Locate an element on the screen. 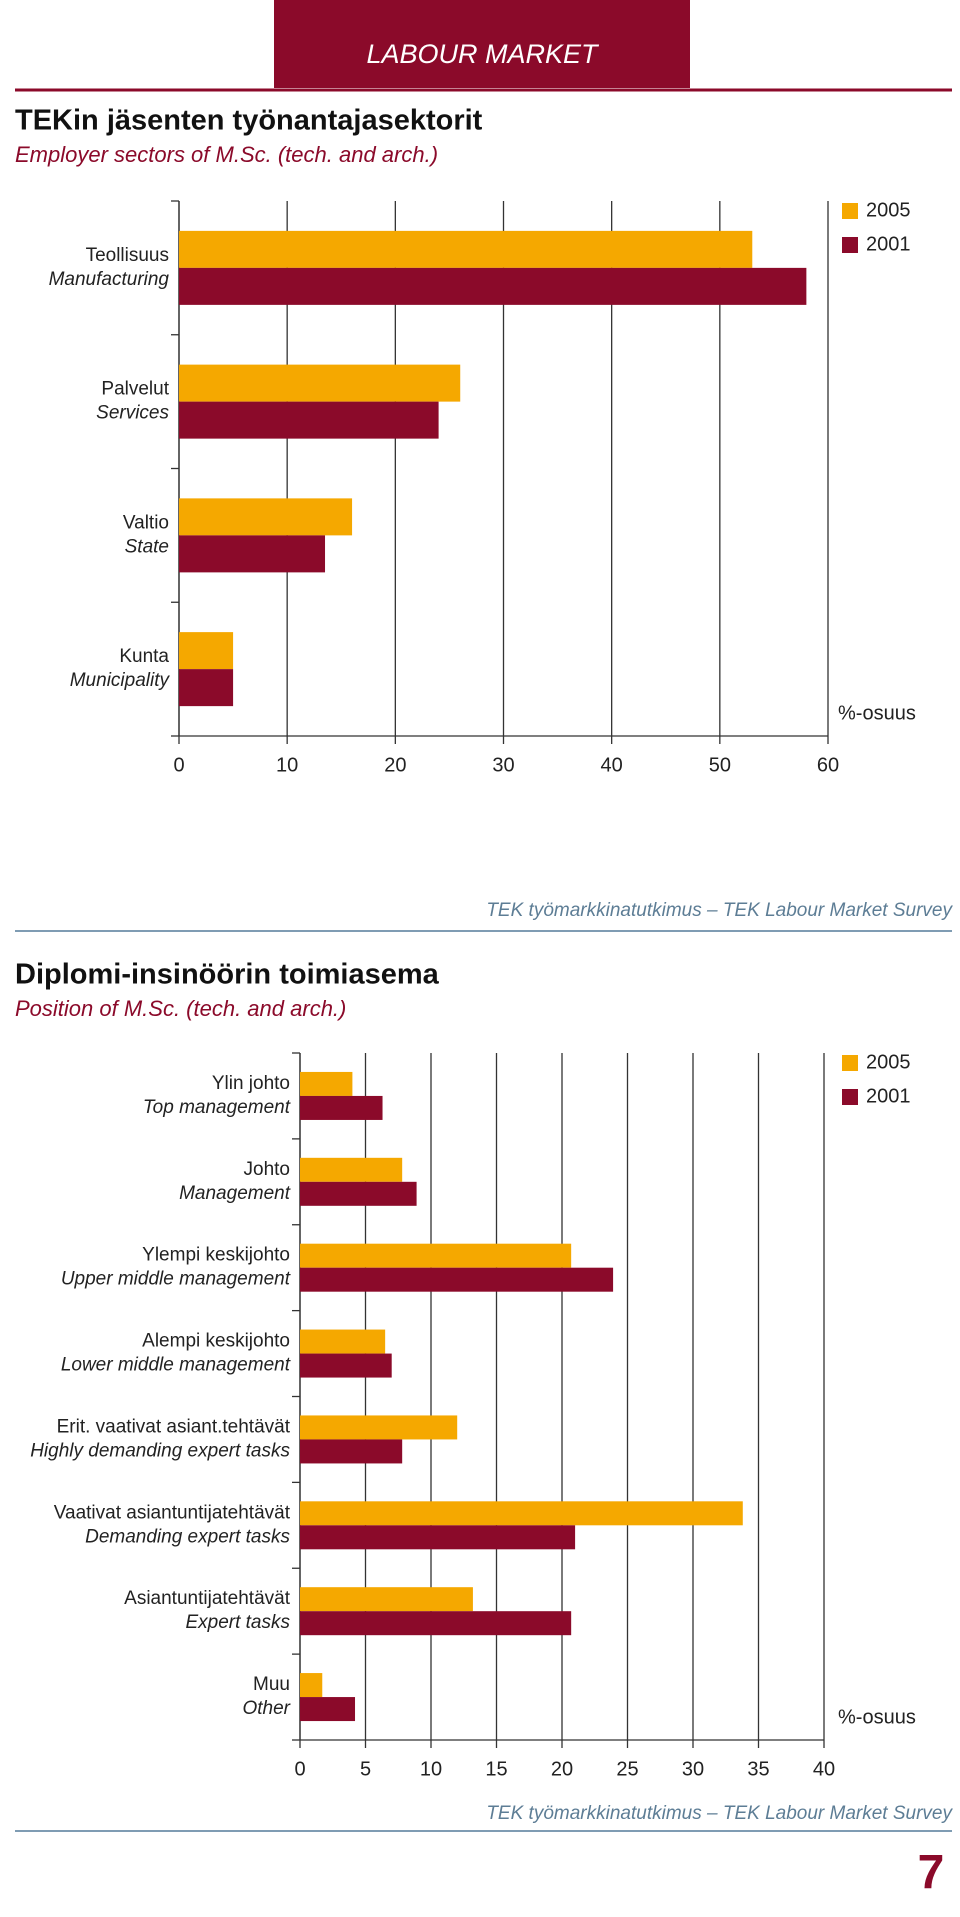 This screenshot has width=960, height=1917. chart-title: Diplomi-insinöörin toimiasema is located at coordinates (227, 975).